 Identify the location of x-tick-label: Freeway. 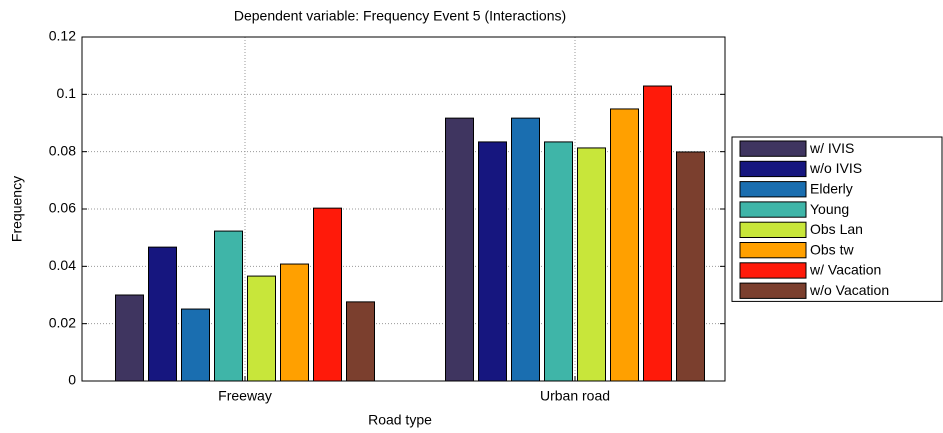
(245, 396).